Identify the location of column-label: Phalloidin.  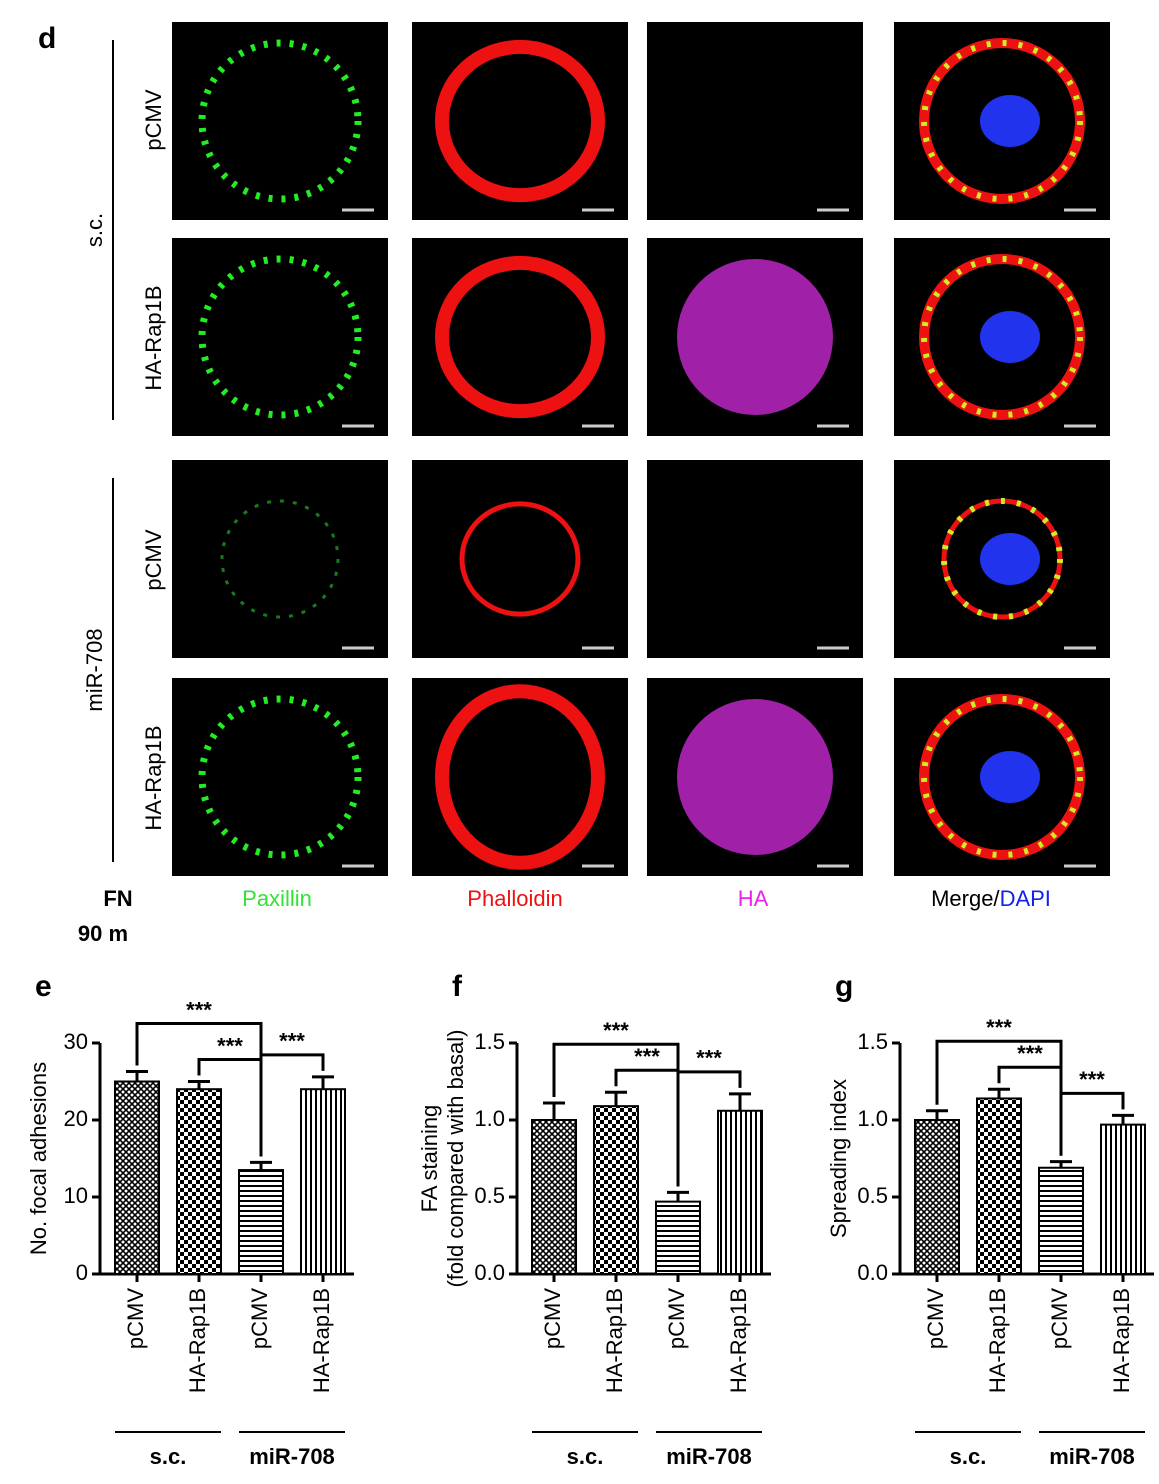
(514, 898).